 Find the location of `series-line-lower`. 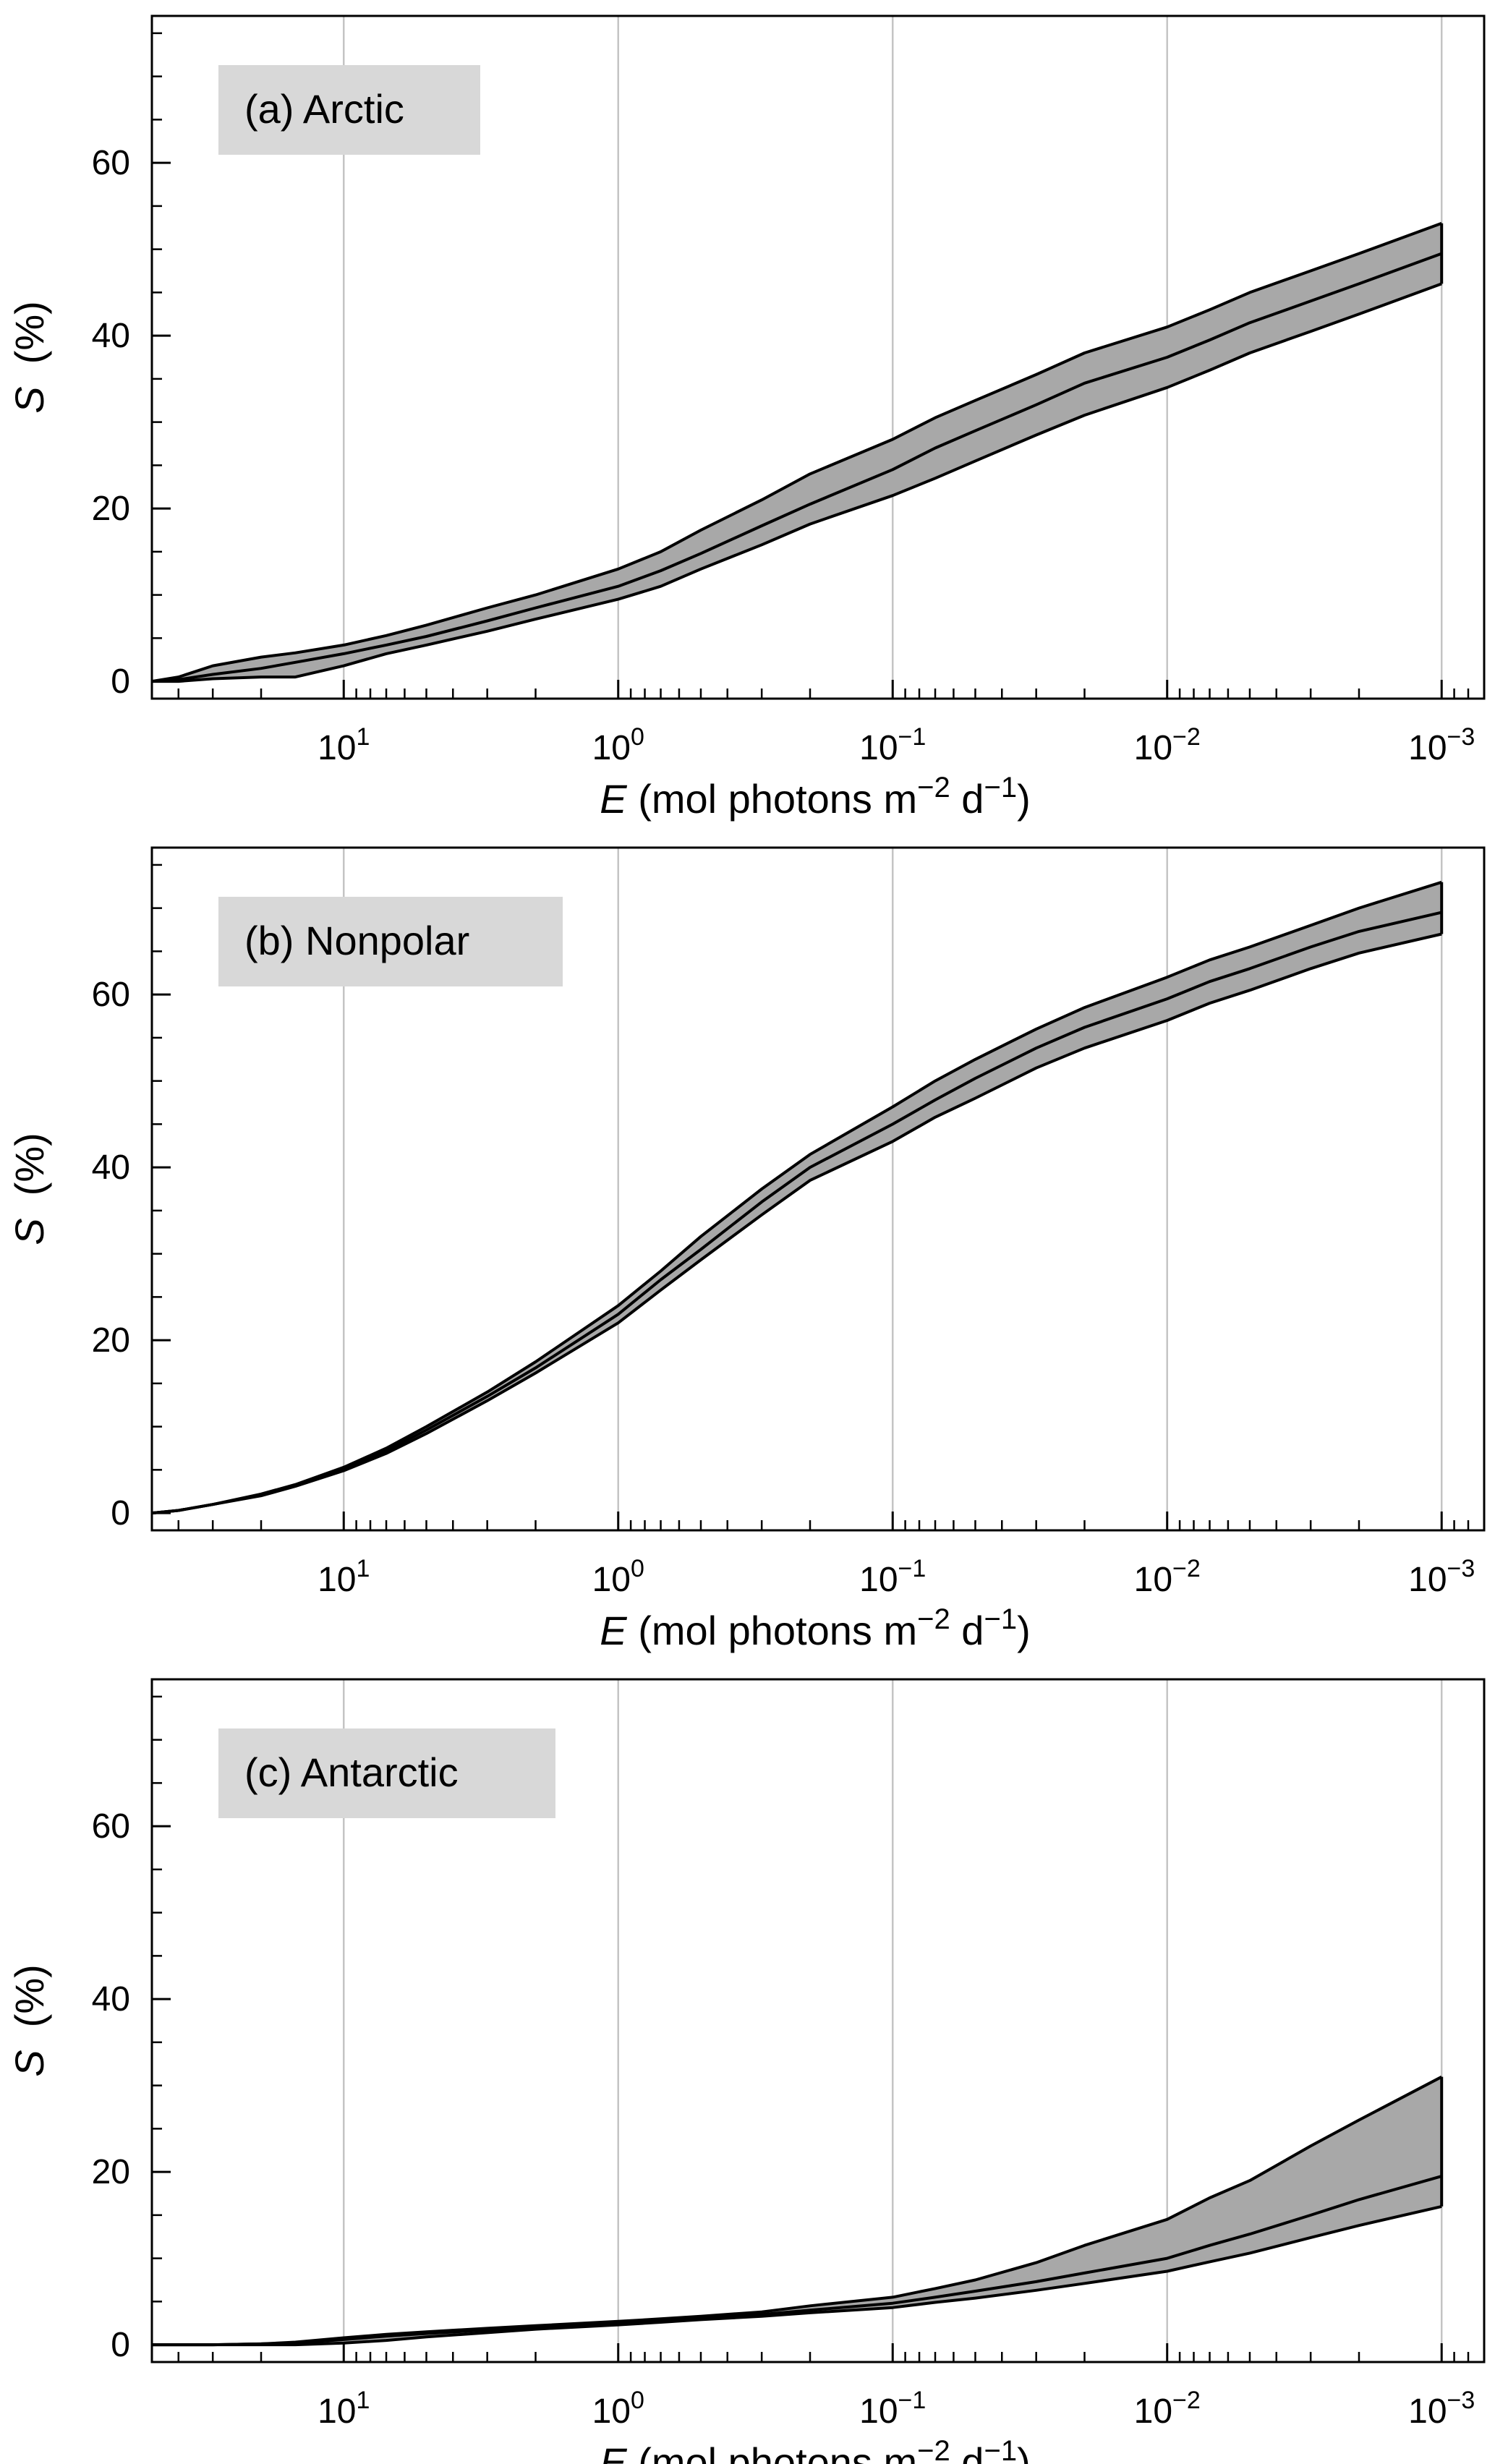

series-line-lower is located at coordinates (797, 2275).